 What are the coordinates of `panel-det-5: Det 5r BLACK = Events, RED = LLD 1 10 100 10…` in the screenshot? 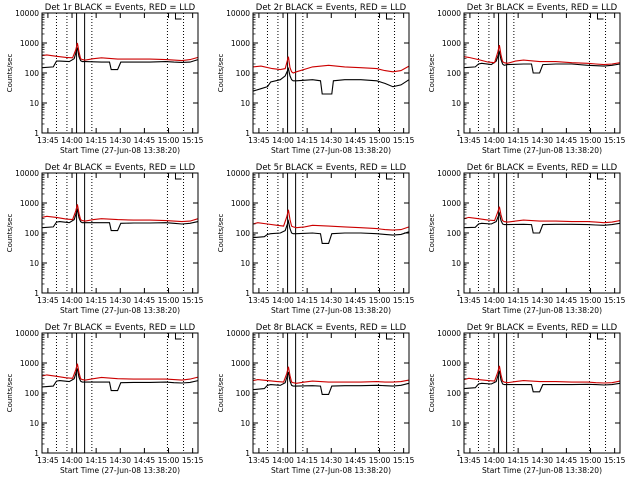 It's located at (316, 239).